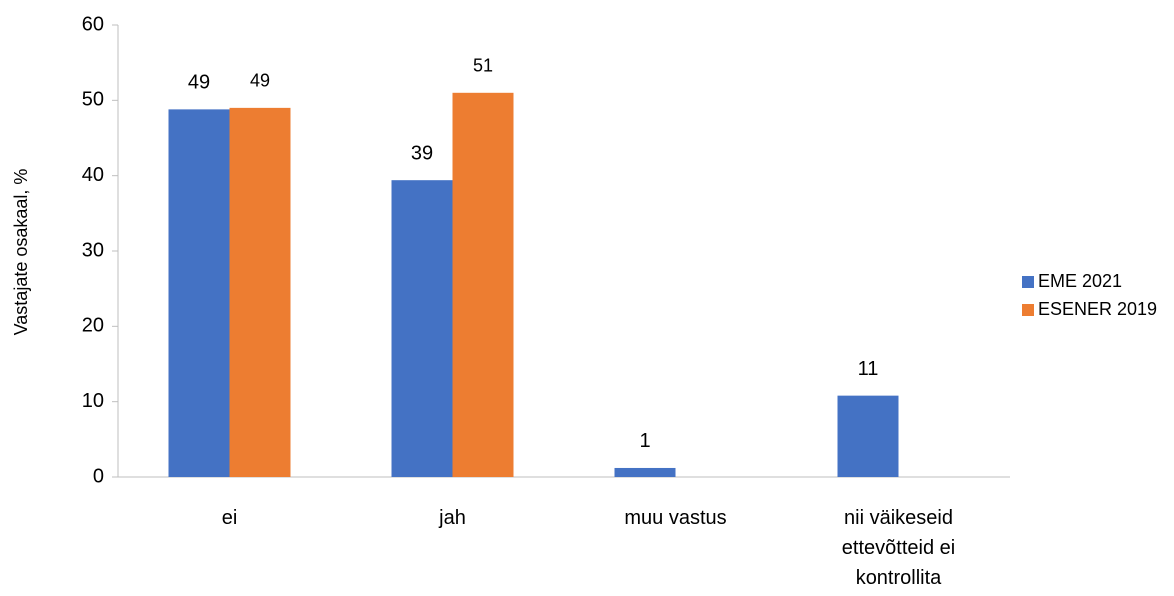 Image resolution: width=1174 pixels, height=596 pixels. What do you see at coordinates (98, 476) in the screenshot?
I see `y-tick-label: 0` at bounding box center [98, 476].